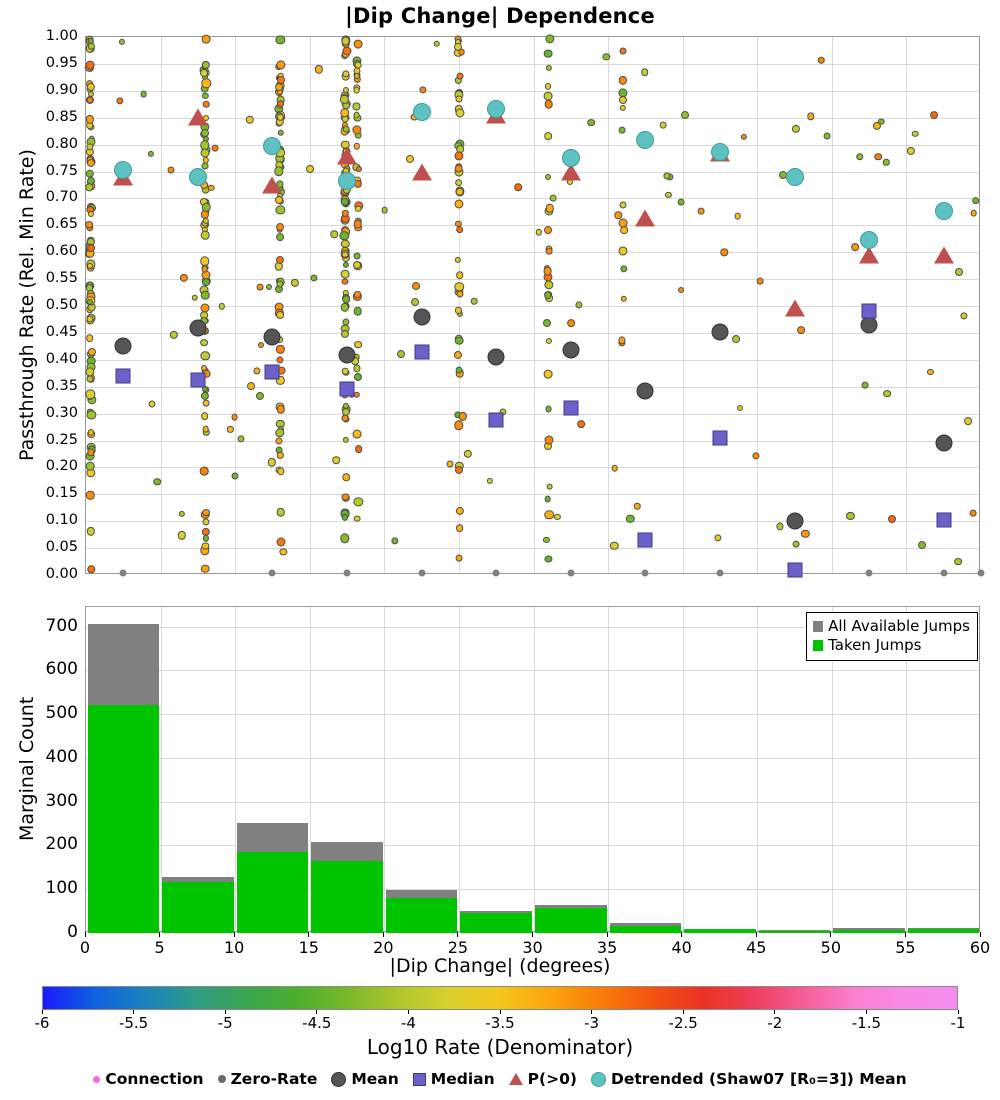 The height and width of the screenshot is (1100, 1000). I want to click on colorbar-tick: -4, so click(408, 1023).